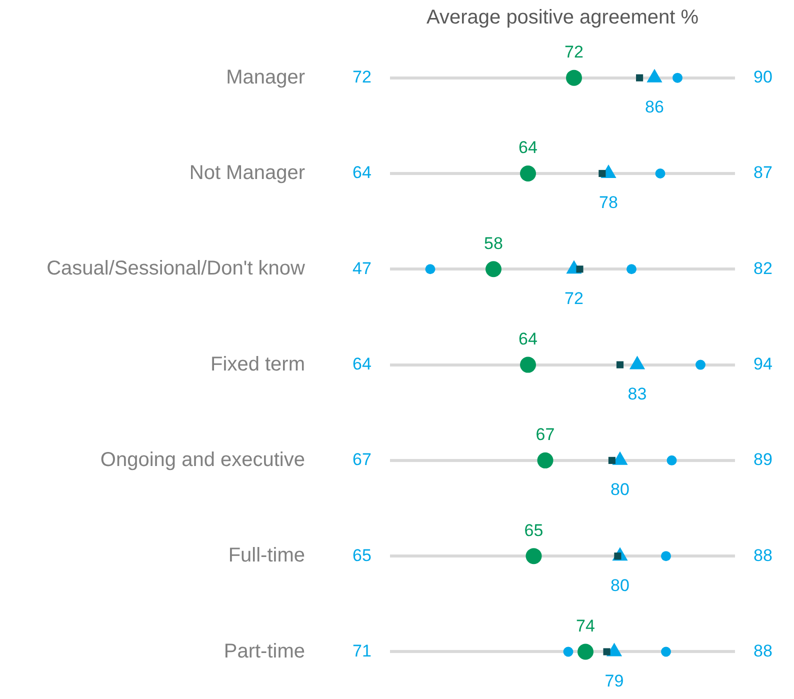 The height and width of the screenshot is (699, 794). Describe the element at coordinates (763, 172) in the screenshot. I see `data-label: 87` at that location.